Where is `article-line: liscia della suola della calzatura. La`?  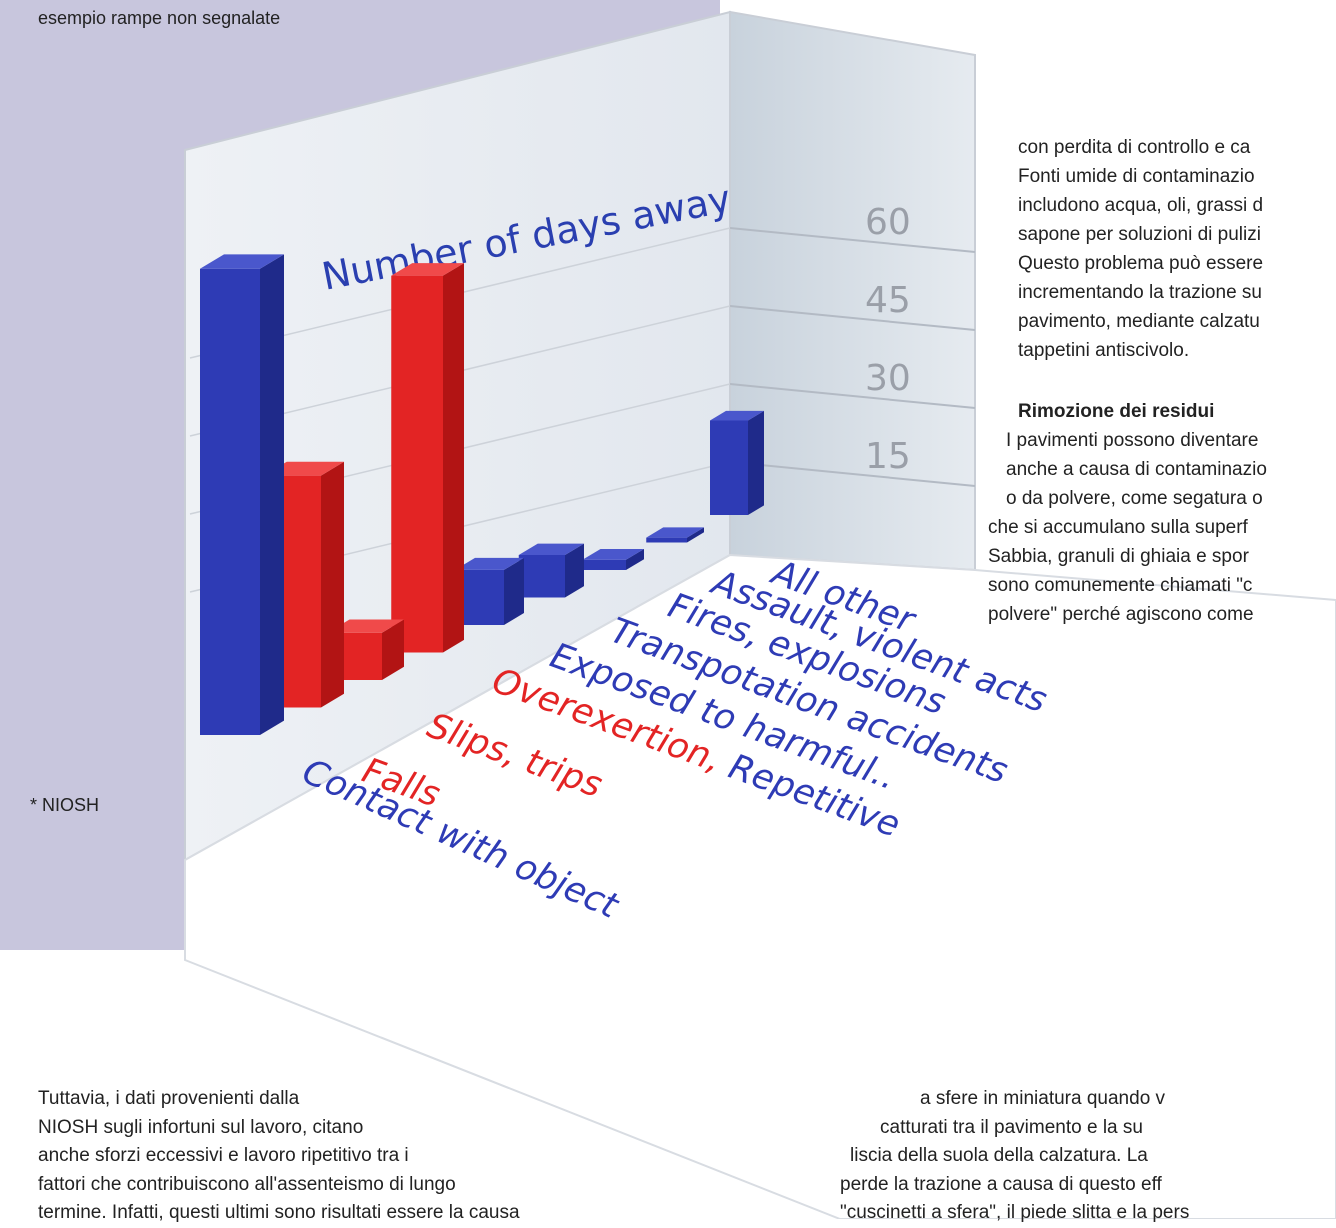
article-line: liscia della suola della calzatura. La is located at coordinates (999, 1155).